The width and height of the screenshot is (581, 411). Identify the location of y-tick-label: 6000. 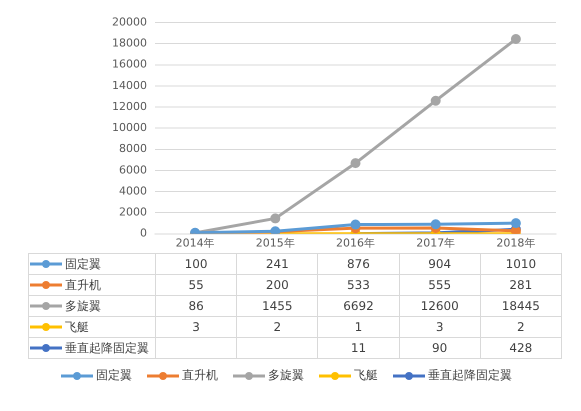
(133, 169).